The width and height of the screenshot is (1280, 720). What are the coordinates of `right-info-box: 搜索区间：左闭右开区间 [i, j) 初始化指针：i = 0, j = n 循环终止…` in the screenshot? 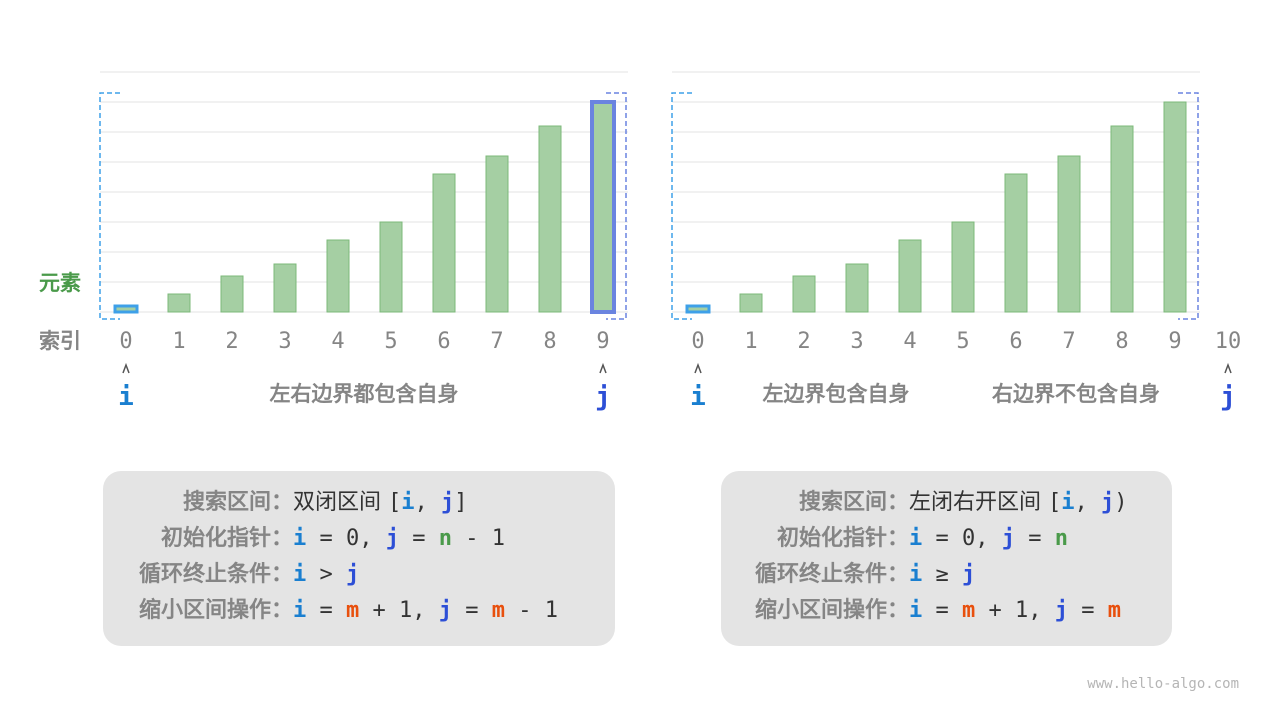 It's located at (946, 558).